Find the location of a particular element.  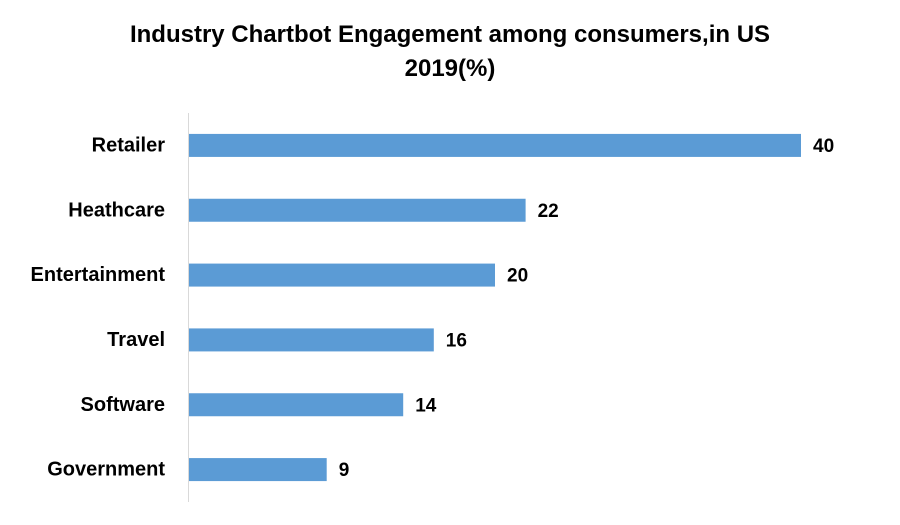

bar-software is located at coordinates (296, 405).